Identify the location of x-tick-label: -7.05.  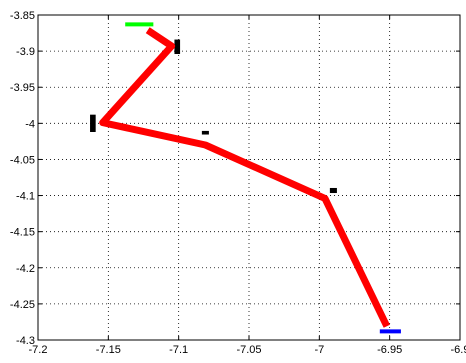
(248, 350).